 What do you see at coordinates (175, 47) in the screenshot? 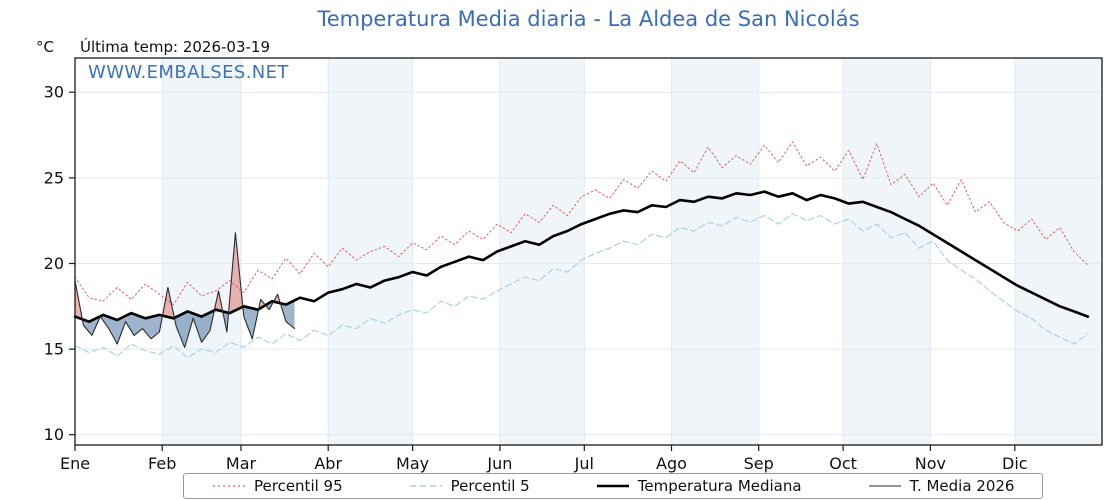
I see `last-temp-label: Última temp: 2026-03-19` at bounding box center [175, 47].